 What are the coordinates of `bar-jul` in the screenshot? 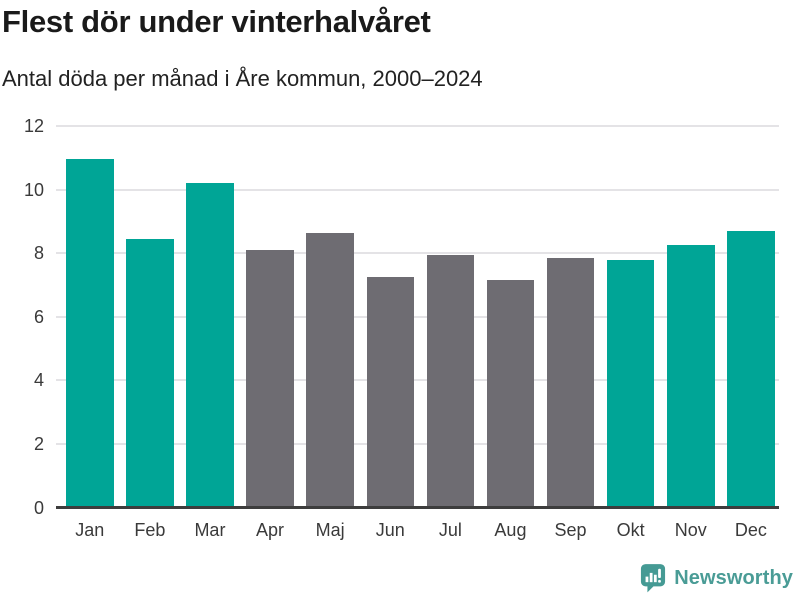 It's located at (450, 381).